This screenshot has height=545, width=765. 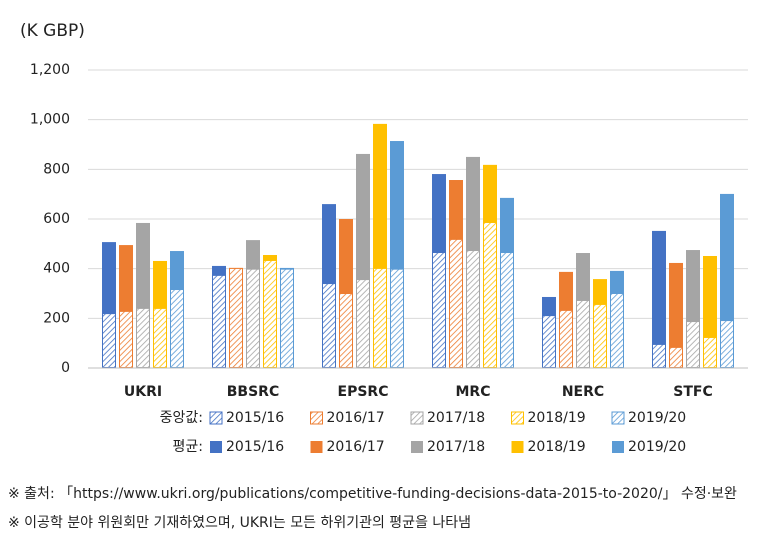 I want to click on legend-title: 중앙값:, so click(x=181, y=418).